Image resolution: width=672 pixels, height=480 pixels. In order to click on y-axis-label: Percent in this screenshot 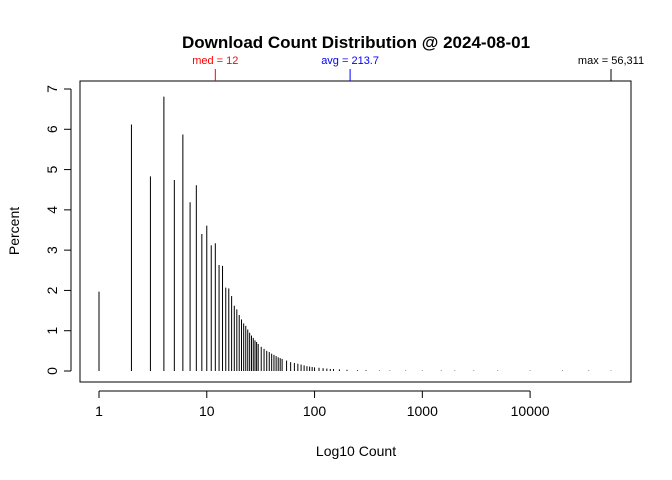, I will do `click(14, 231)`.